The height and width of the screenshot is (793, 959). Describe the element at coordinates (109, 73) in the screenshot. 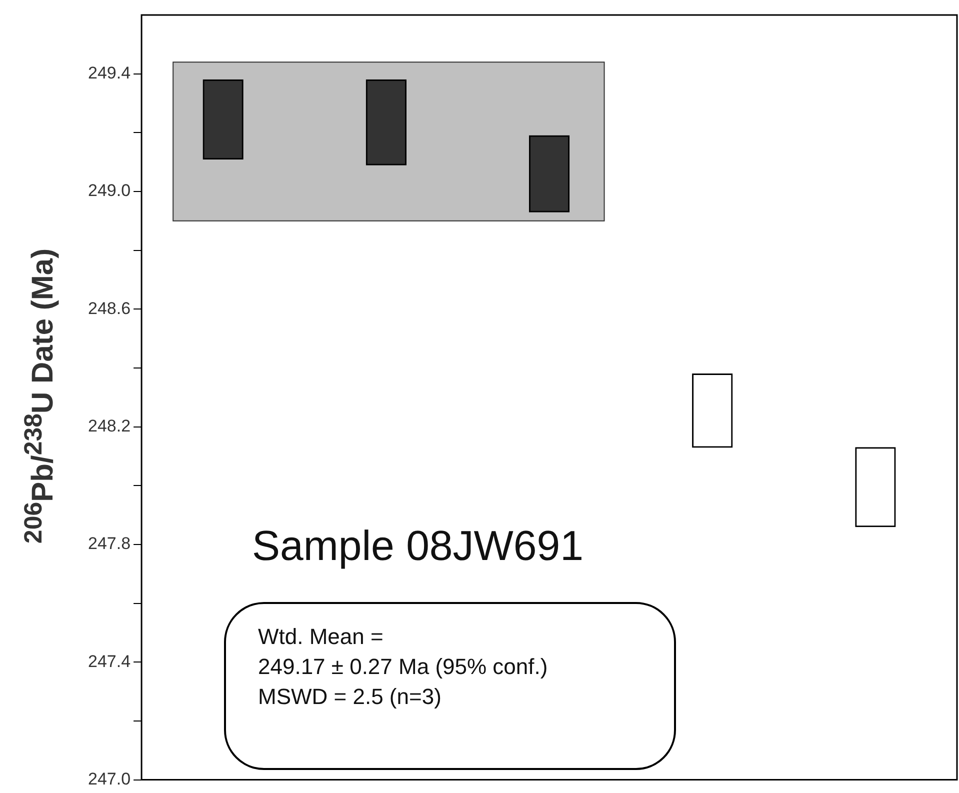

I see `y-tick-label: 249.4` at that location.